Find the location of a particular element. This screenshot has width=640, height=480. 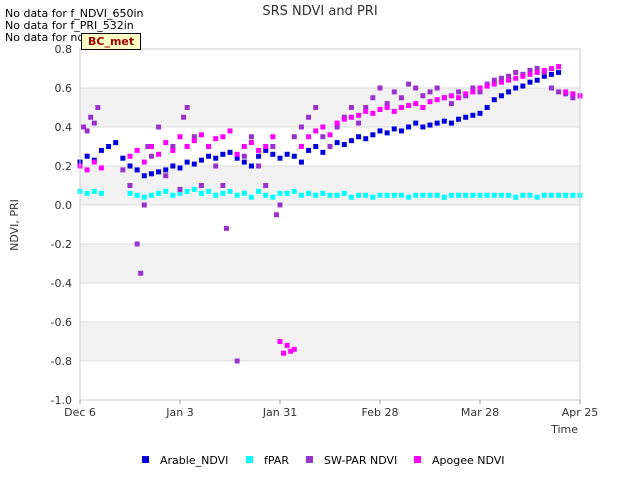

y-tick-label: 0.8 is located at coordinates (64, 49).